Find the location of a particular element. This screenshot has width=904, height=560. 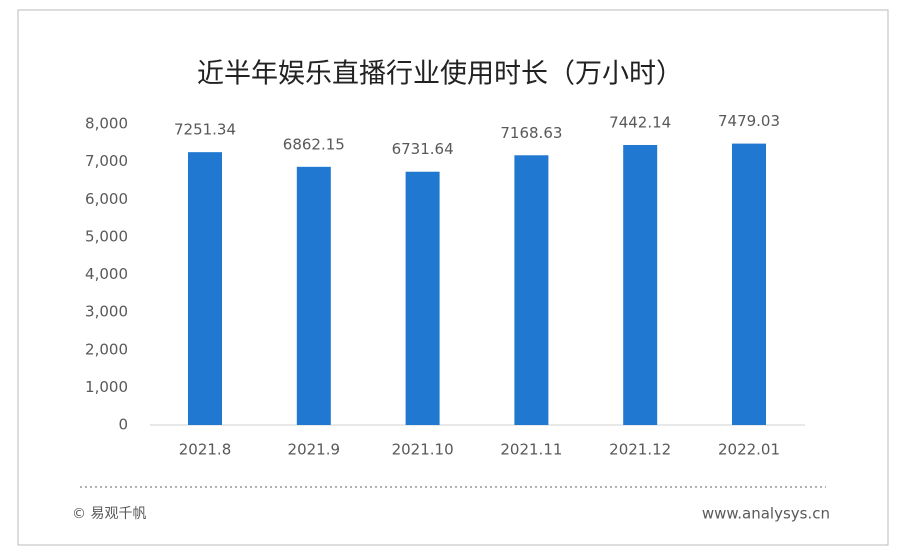

y-tick-label: 2,000 is located at coordinates (106, 349).